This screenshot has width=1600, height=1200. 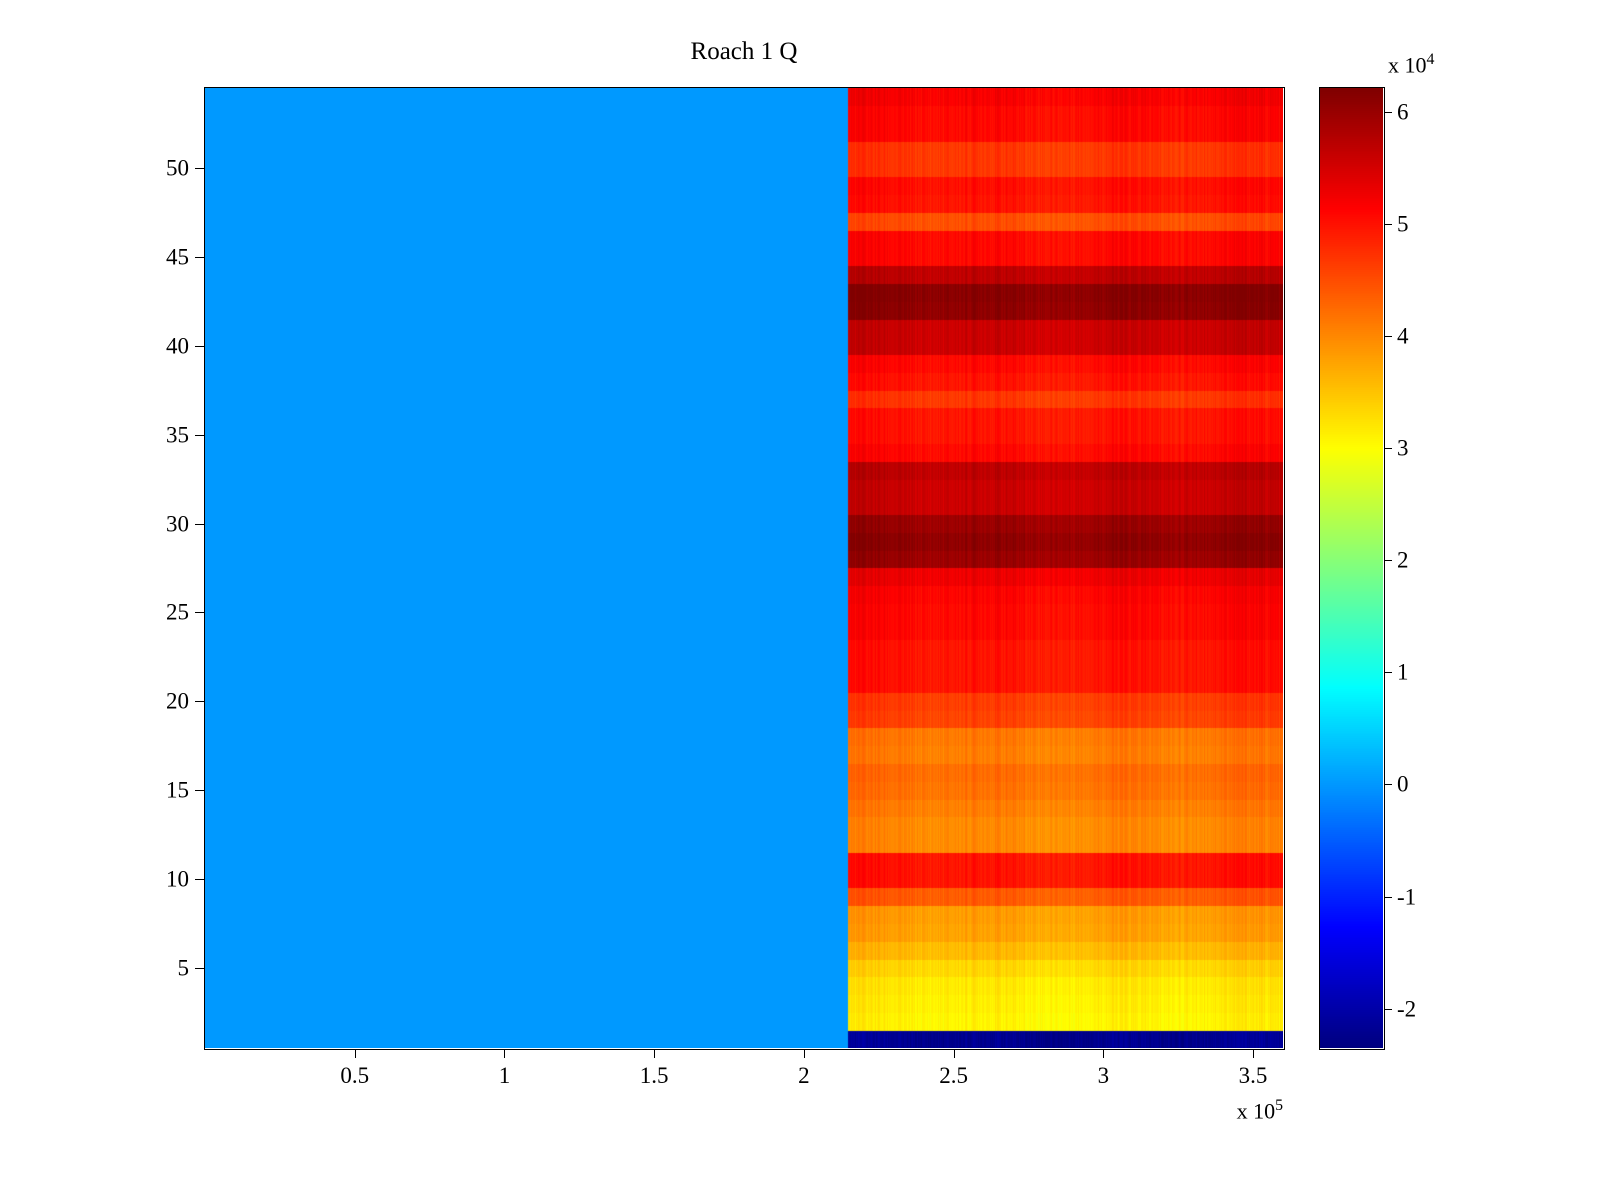 I want to click on x-tick-label: 0.5, so click(x=355, y=1075).